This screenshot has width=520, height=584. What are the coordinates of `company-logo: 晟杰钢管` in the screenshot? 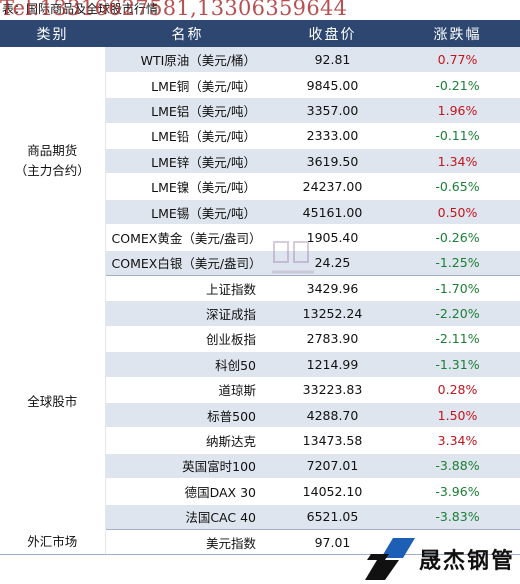 It's located at (440, 559).